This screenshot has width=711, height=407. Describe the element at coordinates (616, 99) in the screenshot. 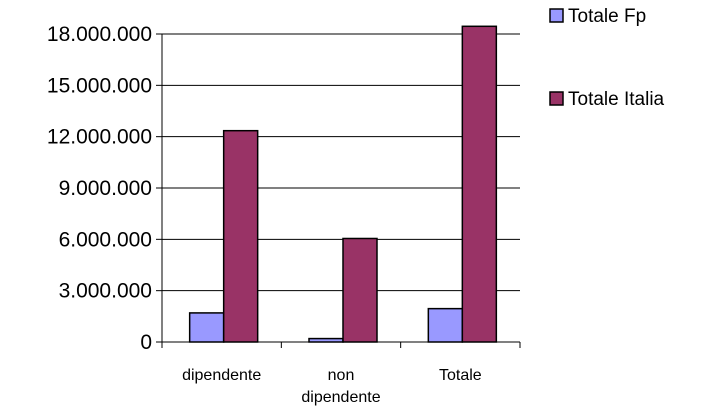

I see `legend-label: Totale Italia` at that location.